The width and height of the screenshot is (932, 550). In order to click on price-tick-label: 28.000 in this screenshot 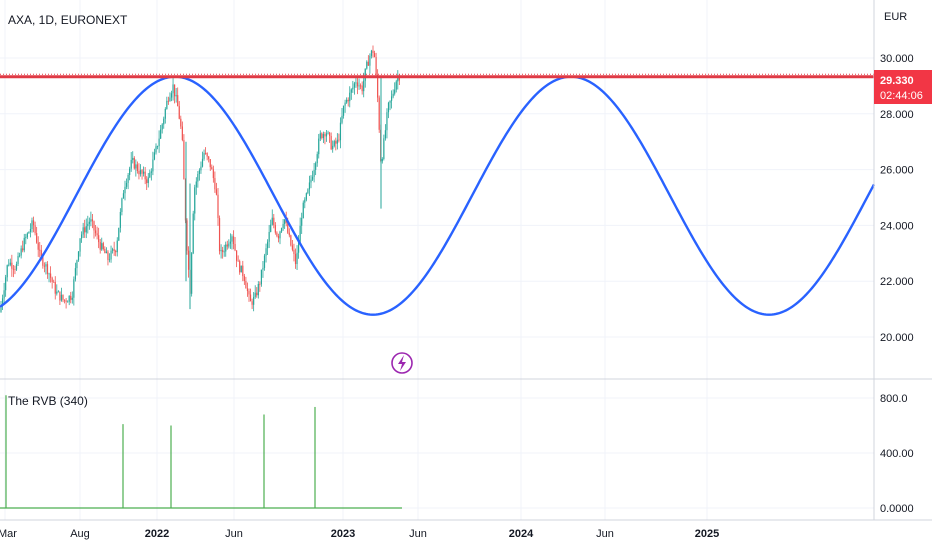, I will do `click(897, 115)`.